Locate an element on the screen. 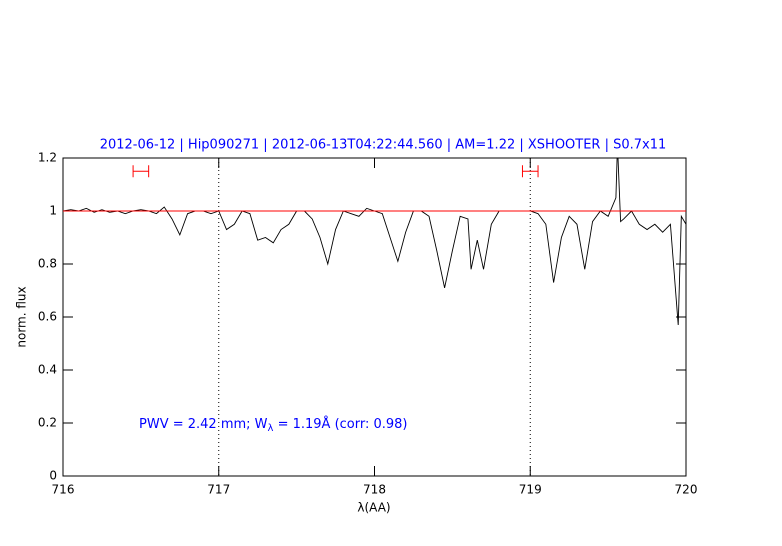 The image size is (782, 546). y-tick-label: 0.2 is located at coordinates (47, 423).